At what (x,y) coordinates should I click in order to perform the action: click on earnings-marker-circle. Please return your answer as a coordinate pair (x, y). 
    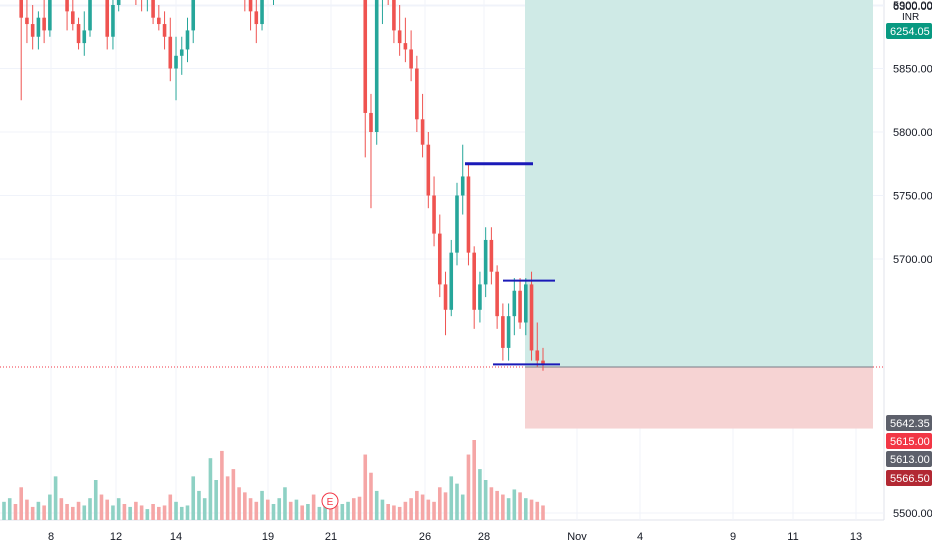
    Looking at the image, I should click on (330, 501).